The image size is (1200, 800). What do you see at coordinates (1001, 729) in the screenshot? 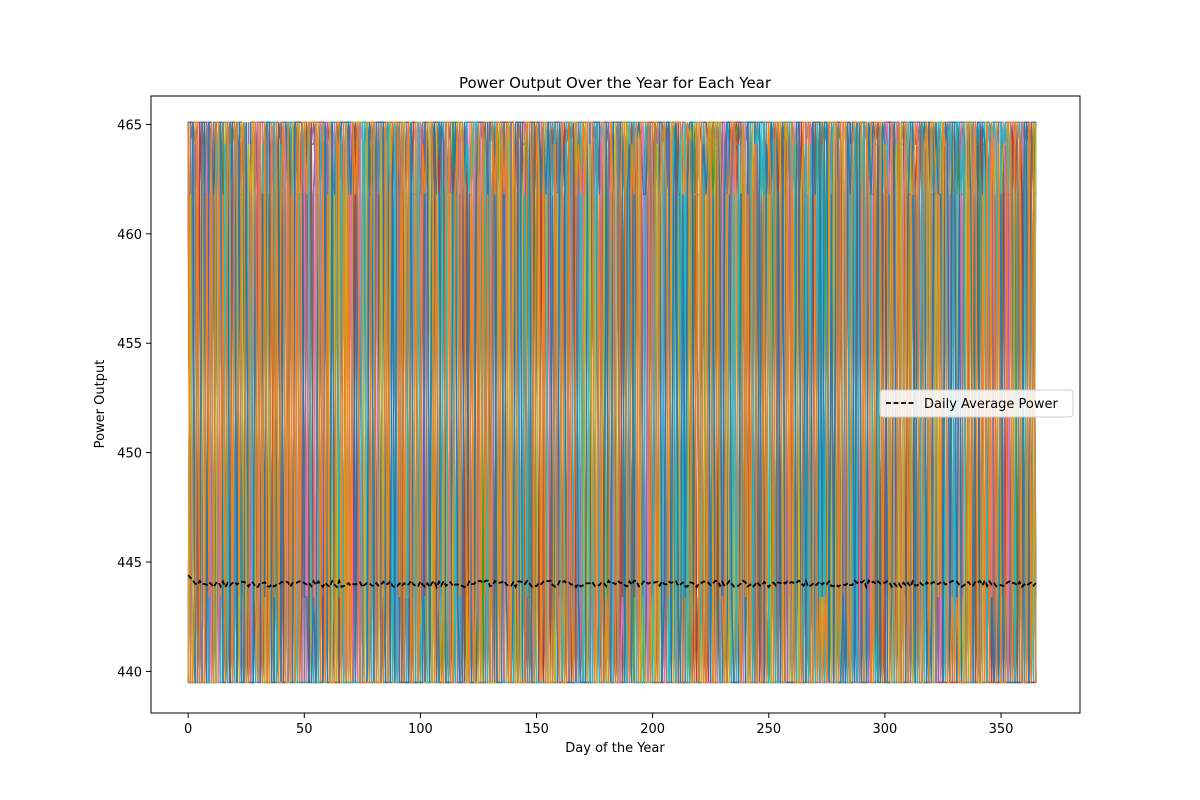
I see `x-tick-label: 350` at bounding box center [1001, 729].